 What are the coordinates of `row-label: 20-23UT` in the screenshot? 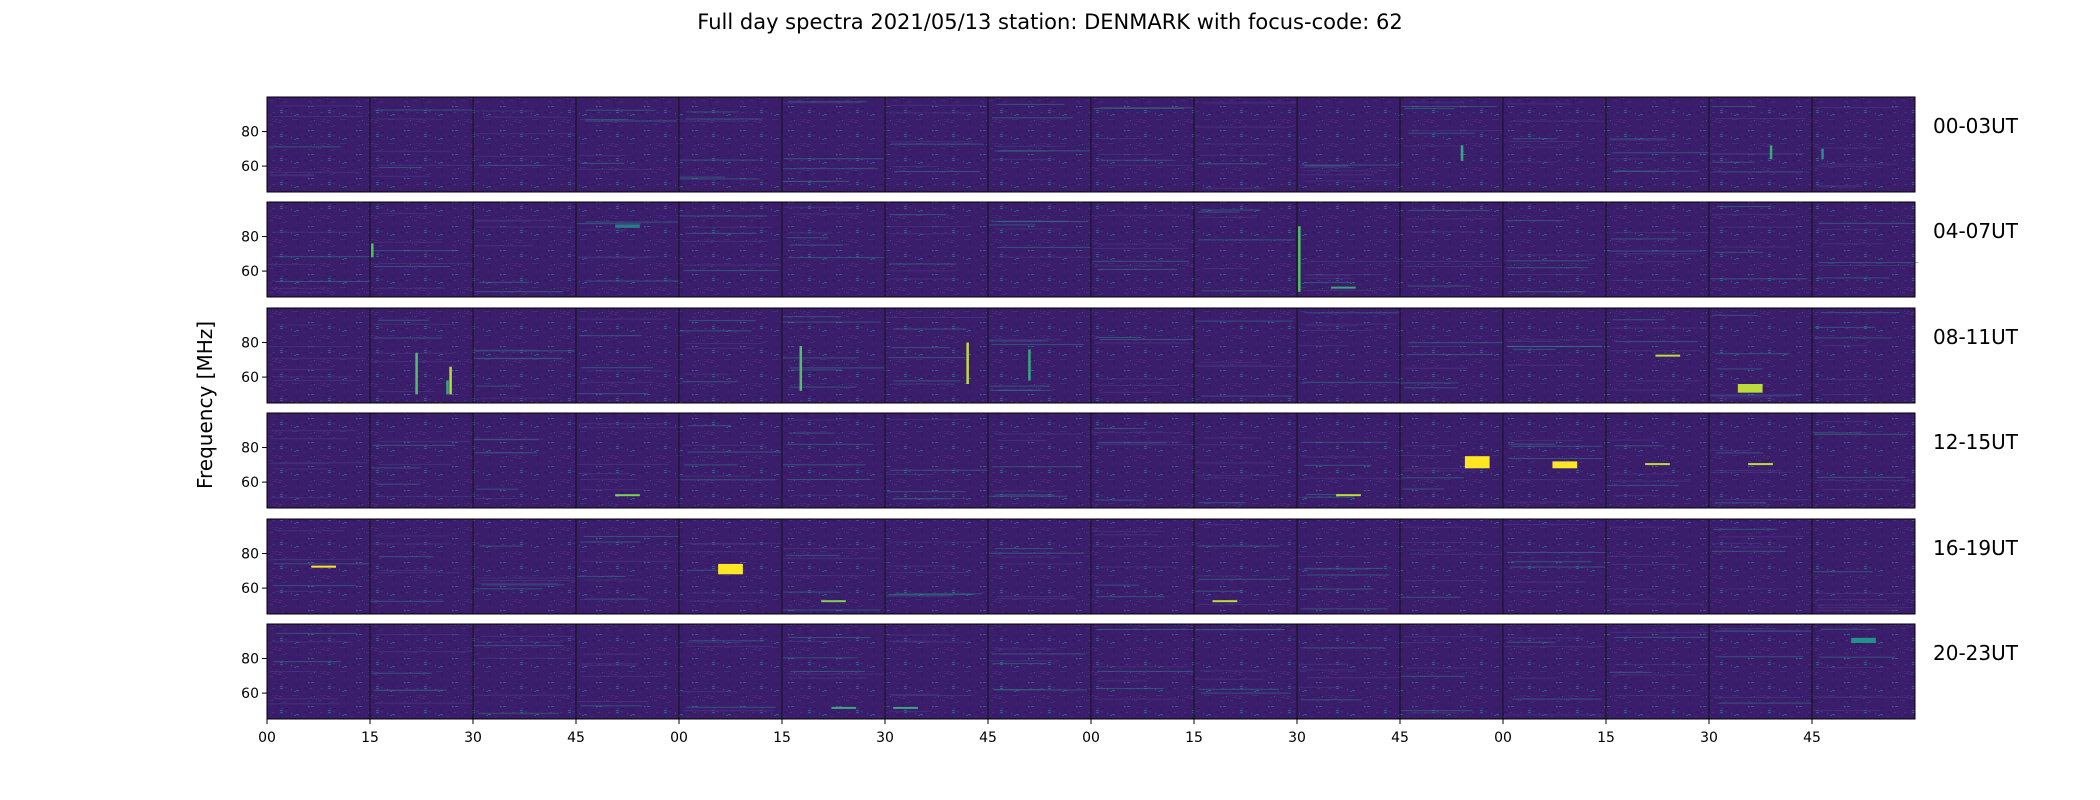 It's located at (1976, 653).